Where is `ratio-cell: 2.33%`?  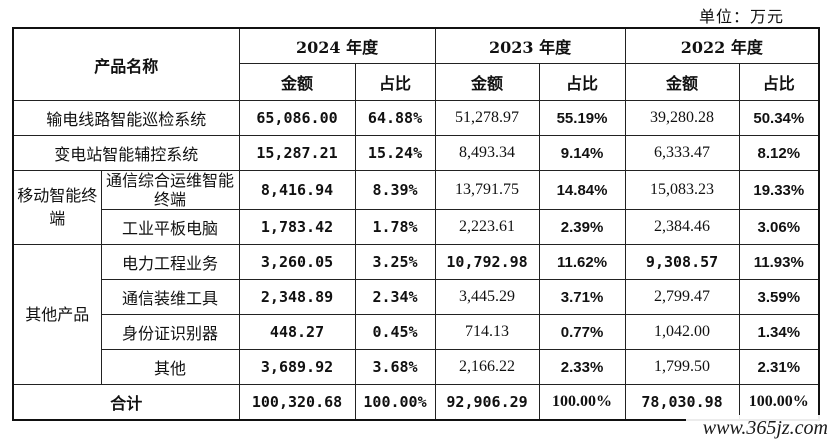 ratio-cell: 2.33% is located at coordinates (582, 367).